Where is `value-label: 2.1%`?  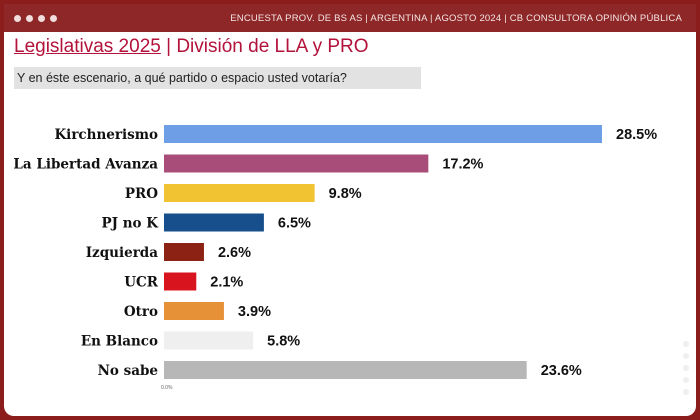 value-label: 2.1% is located at coordinates (226, 283).